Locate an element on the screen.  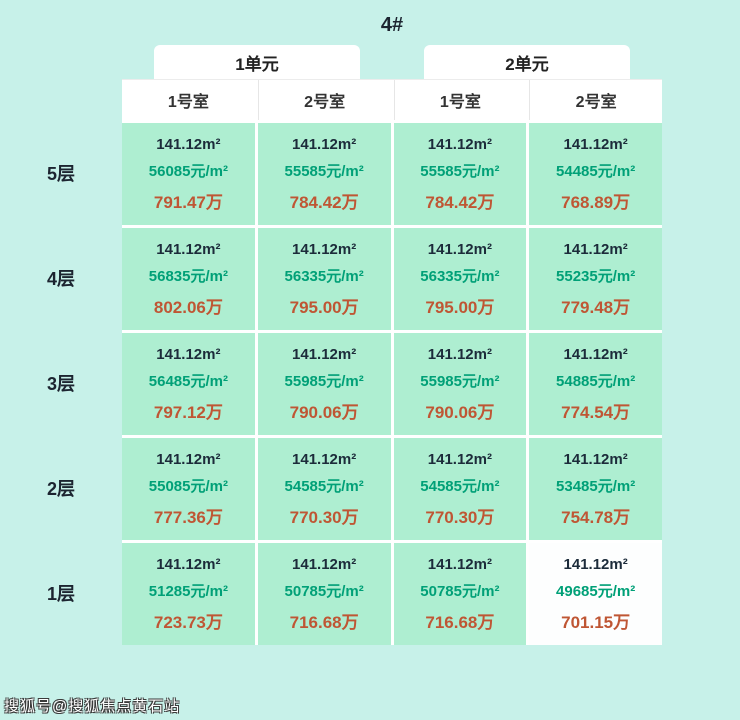
floor-label: 2层 is located at coordinates (60, 489).